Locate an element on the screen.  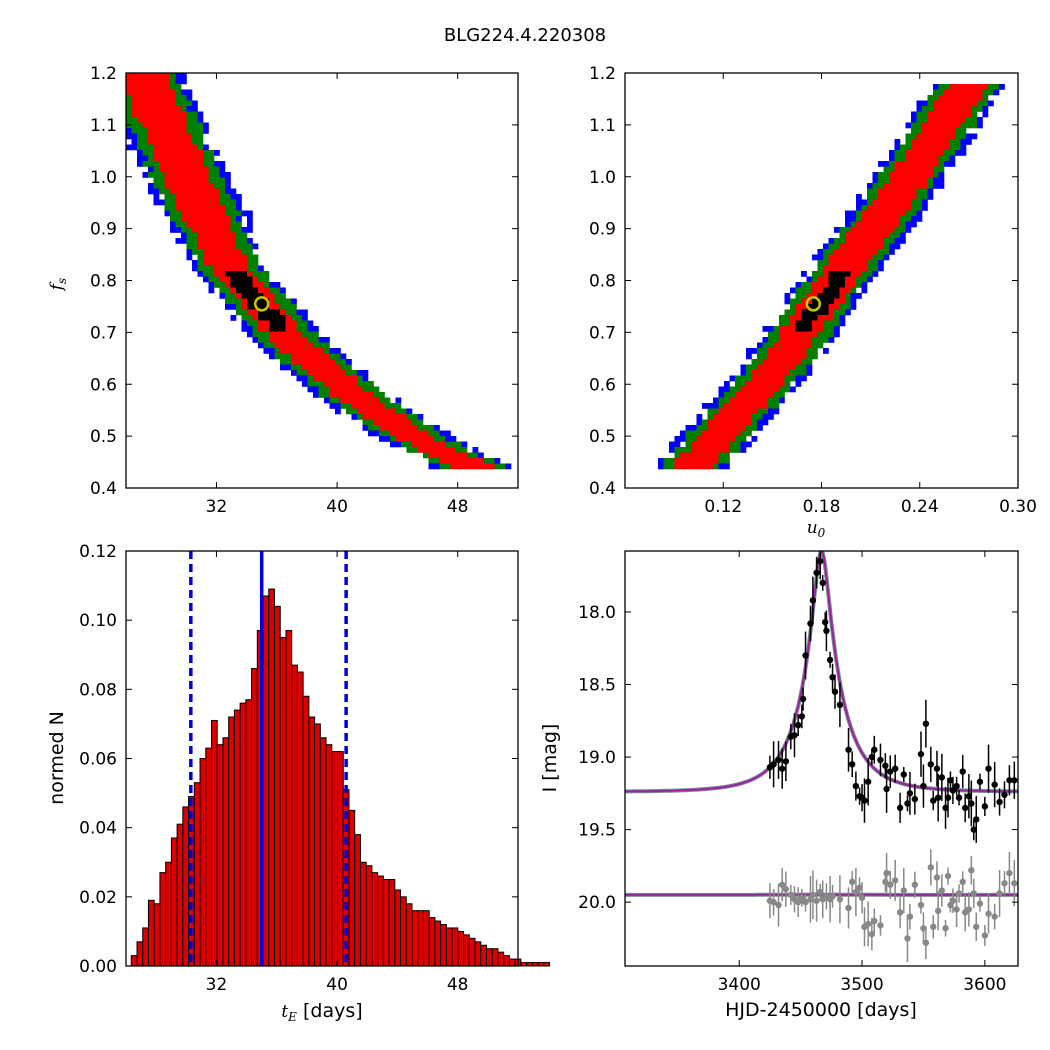
y-tick-label: 19.0 is located at coordinates (597, 758).